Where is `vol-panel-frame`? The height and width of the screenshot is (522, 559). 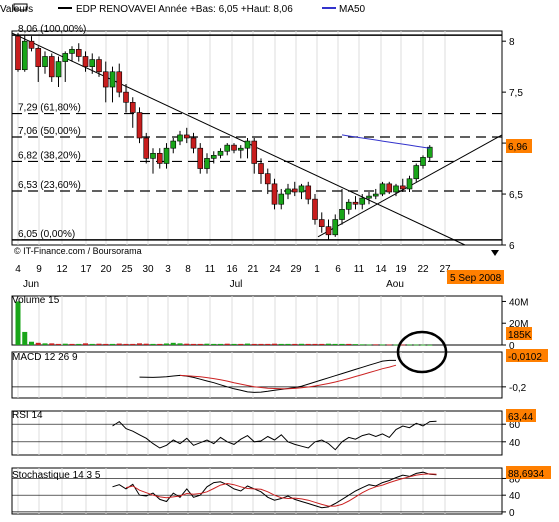 vol-panel-frame is located at coordinates (257, 320).